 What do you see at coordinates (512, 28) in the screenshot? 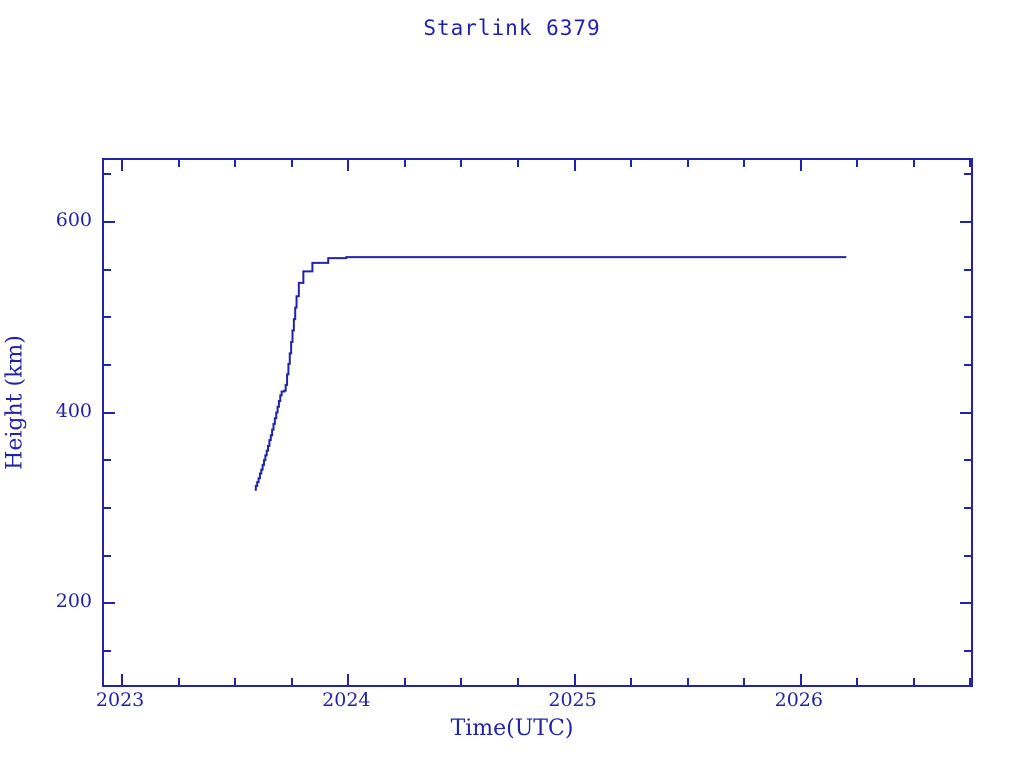
I see `chart-title: Starlink 6379` at bounding box center [512, 28].